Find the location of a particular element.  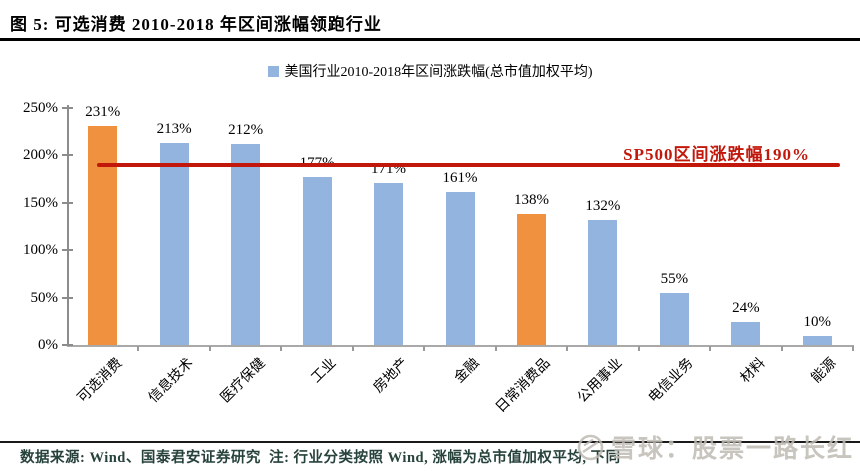

x-axis-label: 电信业务 is located at coordinates (671, 381).